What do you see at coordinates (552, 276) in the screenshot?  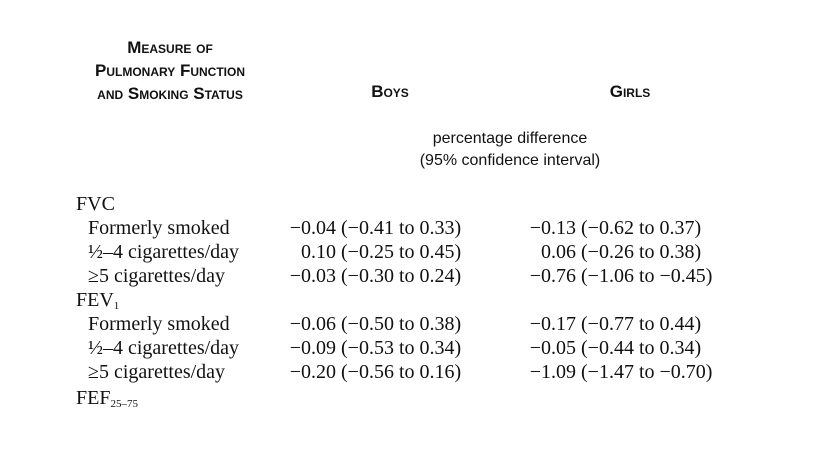 I see `girls-estimate: −0.76` at bounding box center [552, 276].